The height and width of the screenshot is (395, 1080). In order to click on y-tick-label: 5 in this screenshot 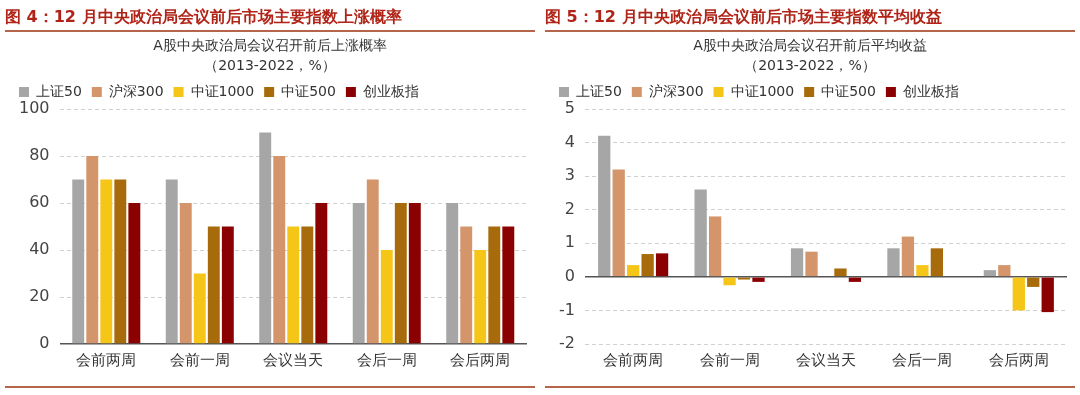, I will do `click(569, 108)`.